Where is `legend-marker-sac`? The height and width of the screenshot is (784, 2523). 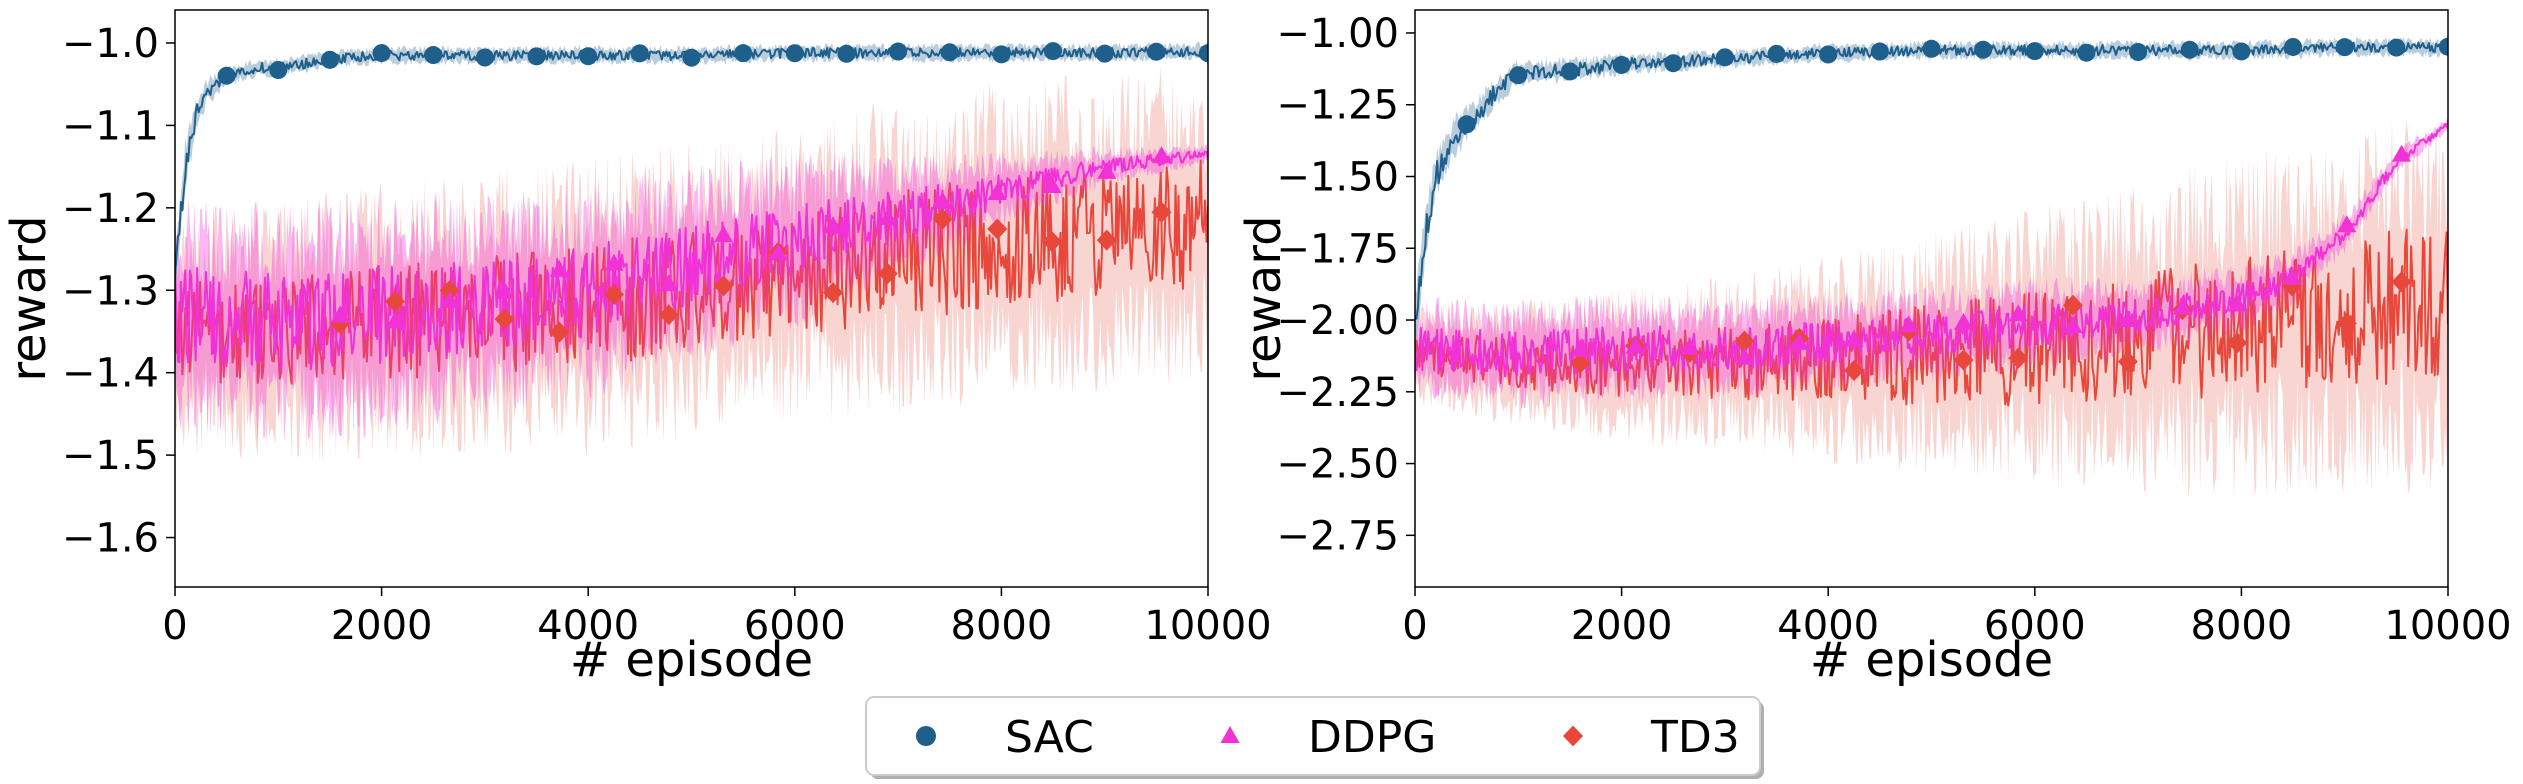 legend-marker-sac is located at coordinates (926, 736).